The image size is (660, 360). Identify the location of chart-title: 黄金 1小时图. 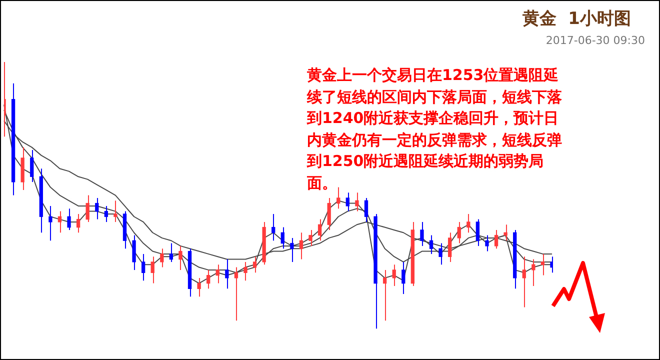
(576, 19).